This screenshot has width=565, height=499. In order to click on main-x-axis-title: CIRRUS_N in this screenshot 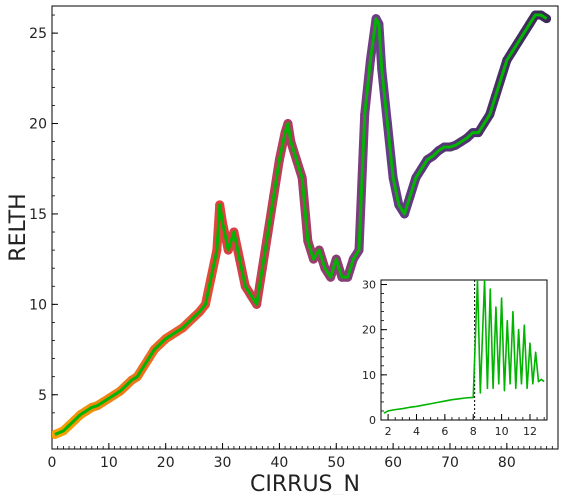, I will do `click(305, 483)`.